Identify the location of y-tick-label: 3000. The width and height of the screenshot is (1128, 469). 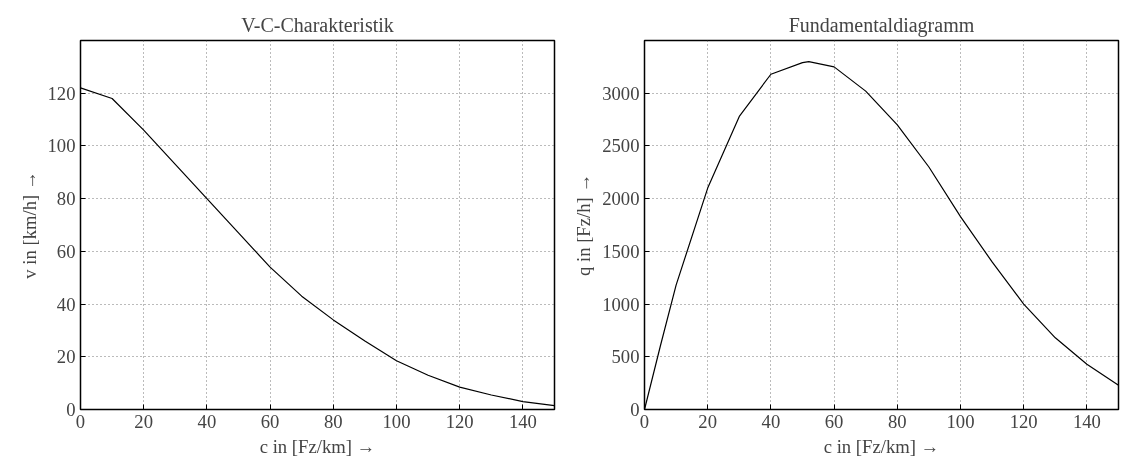
(621, 93).